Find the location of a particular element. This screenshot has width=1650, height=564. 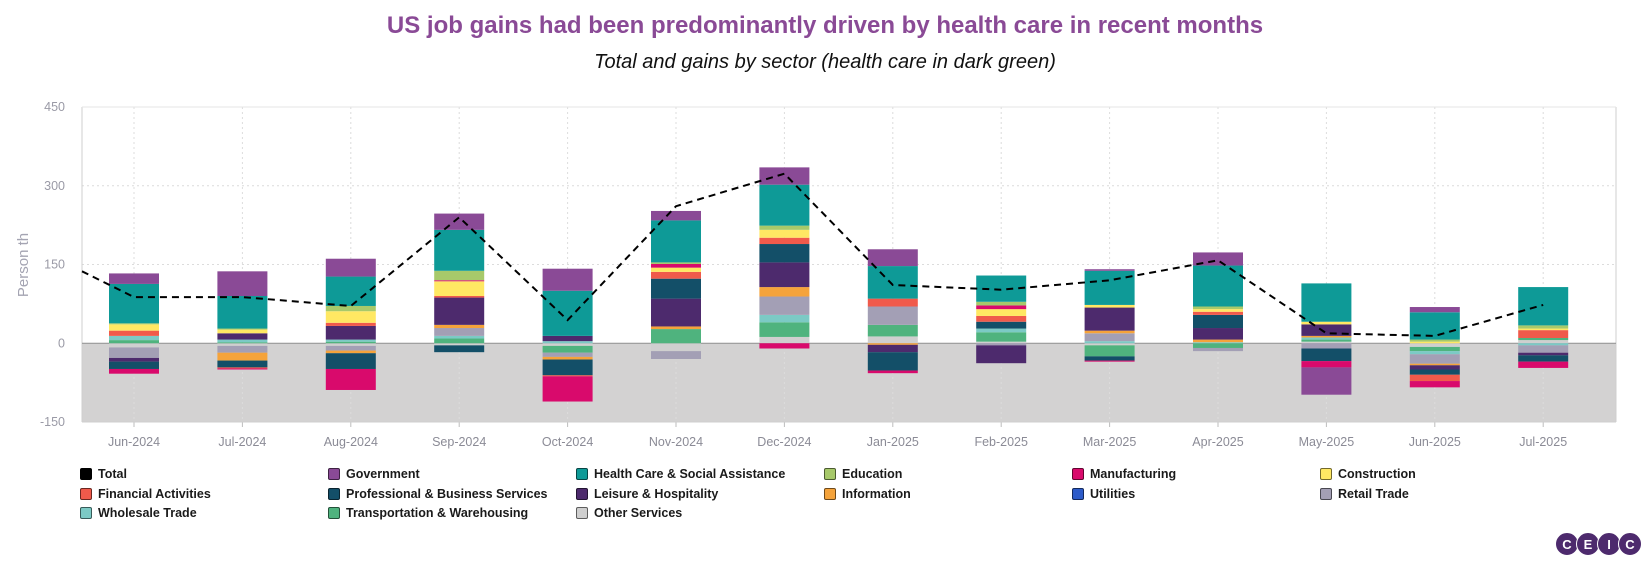

negative-region is located at coordinates (849, 382).